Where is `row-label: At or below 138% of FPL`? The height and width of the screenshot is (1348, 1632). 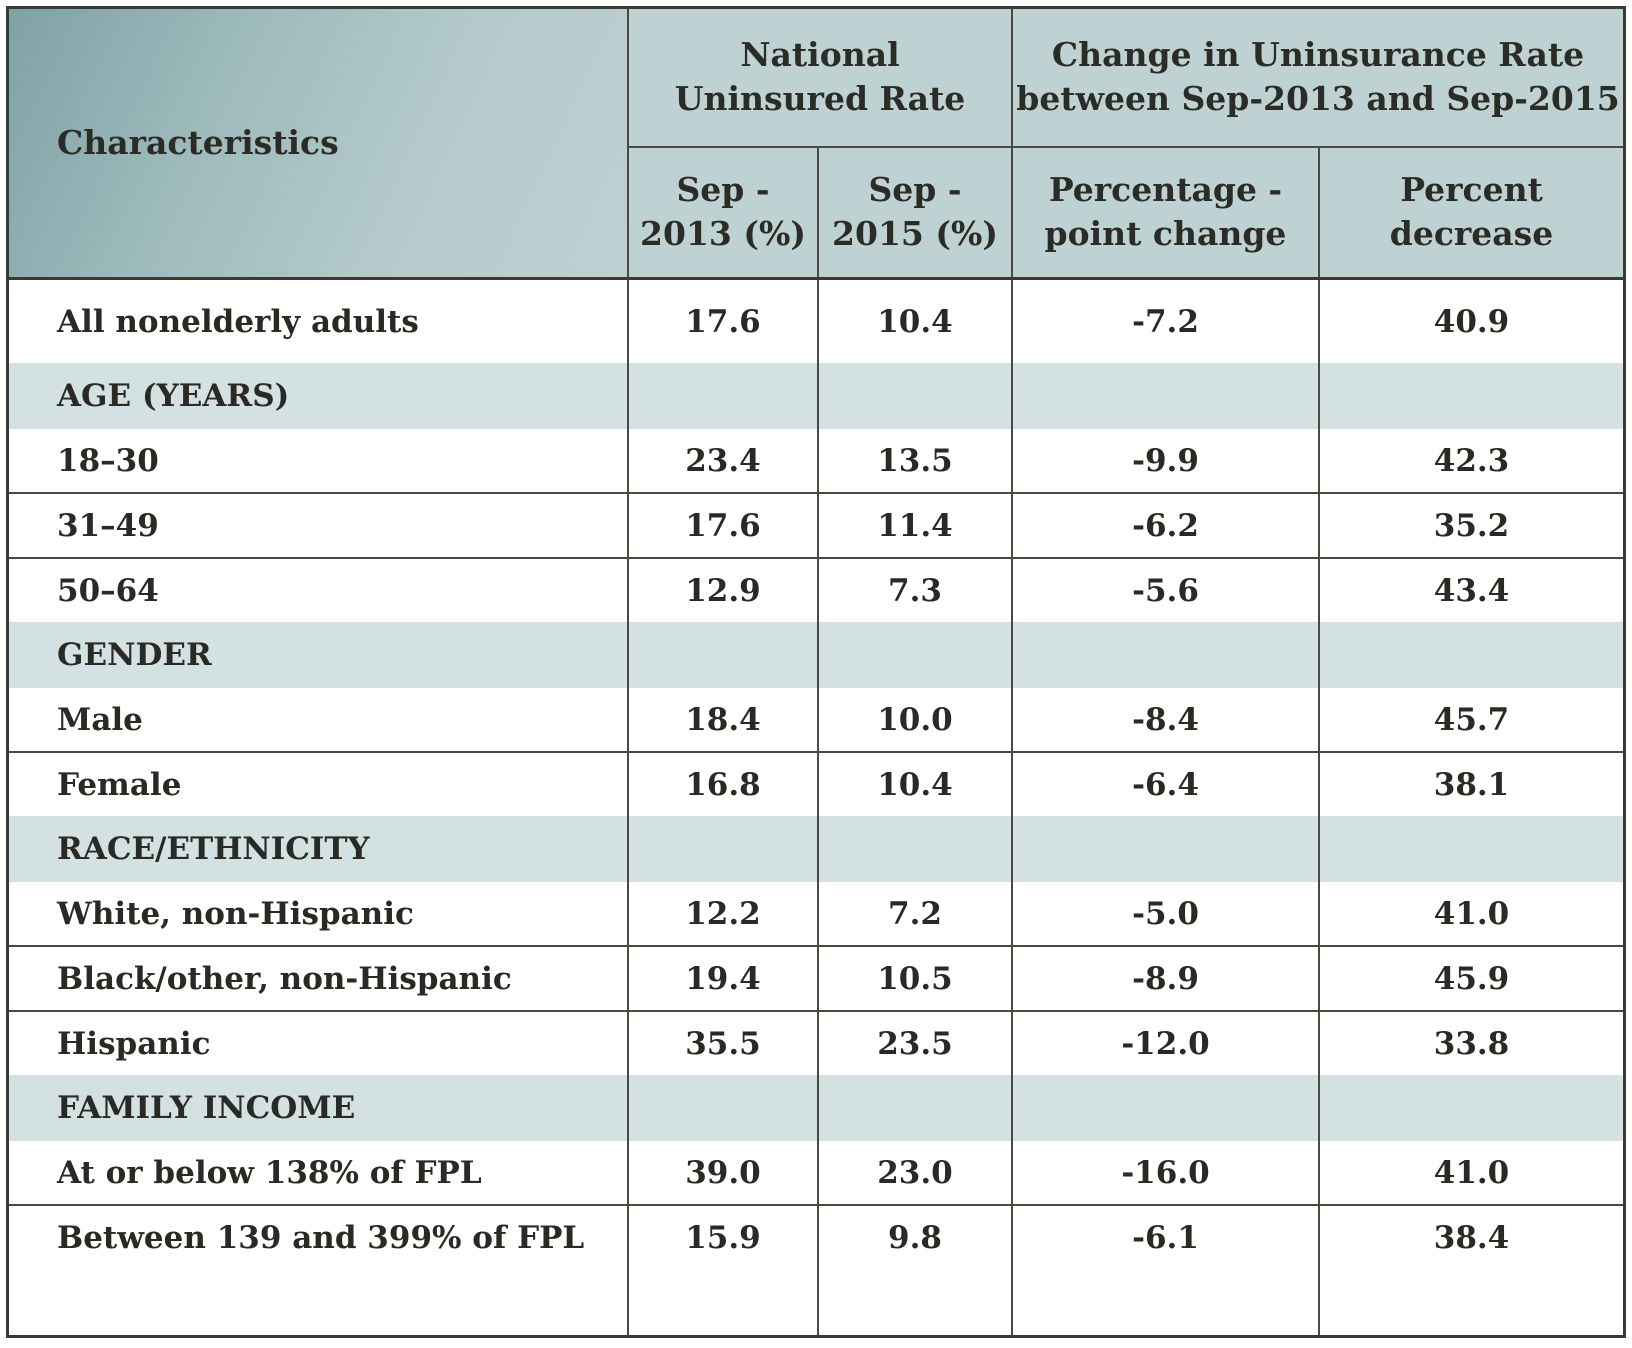 row-label: At or below 138% of FPL is located at coordinates (319, 1173).